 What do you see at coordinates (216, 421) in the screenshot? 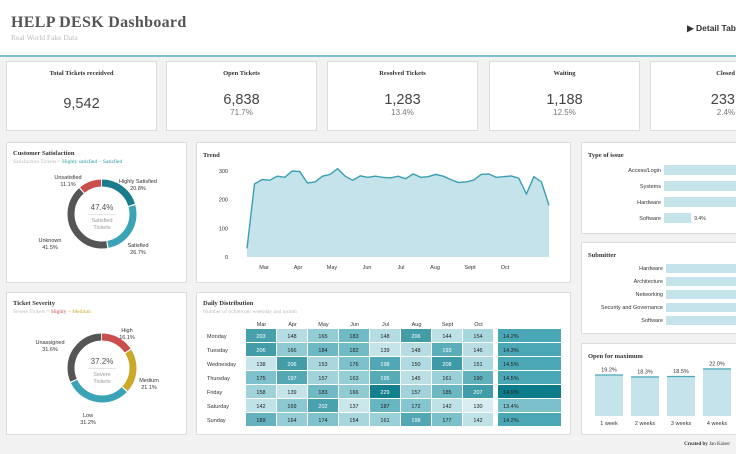
I see `heatmap-day-label: Sunday` at bounding box center [216, 421].